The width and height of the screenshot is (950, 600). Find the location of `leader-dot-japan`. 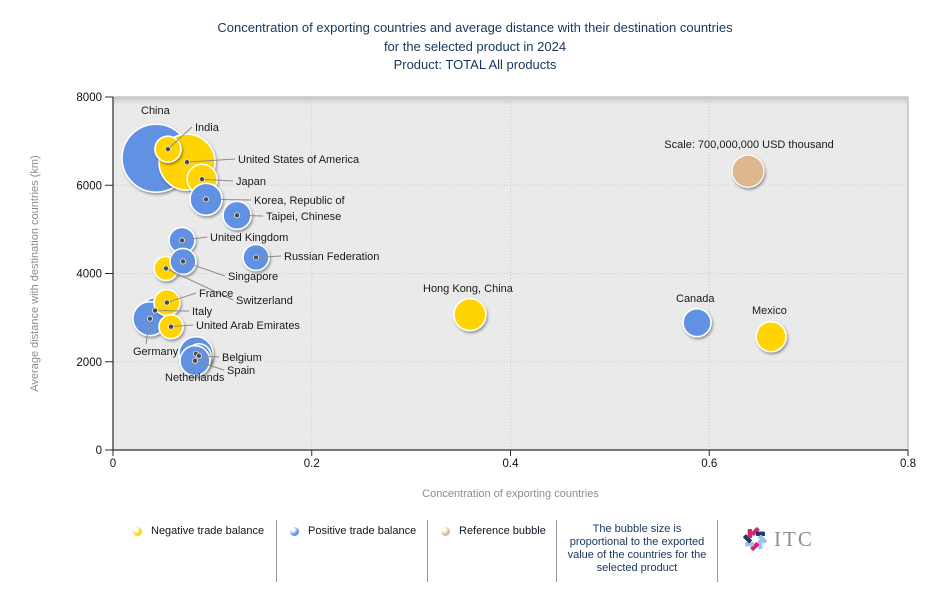

leader-dot-japan is located at coordinates (202, 179).